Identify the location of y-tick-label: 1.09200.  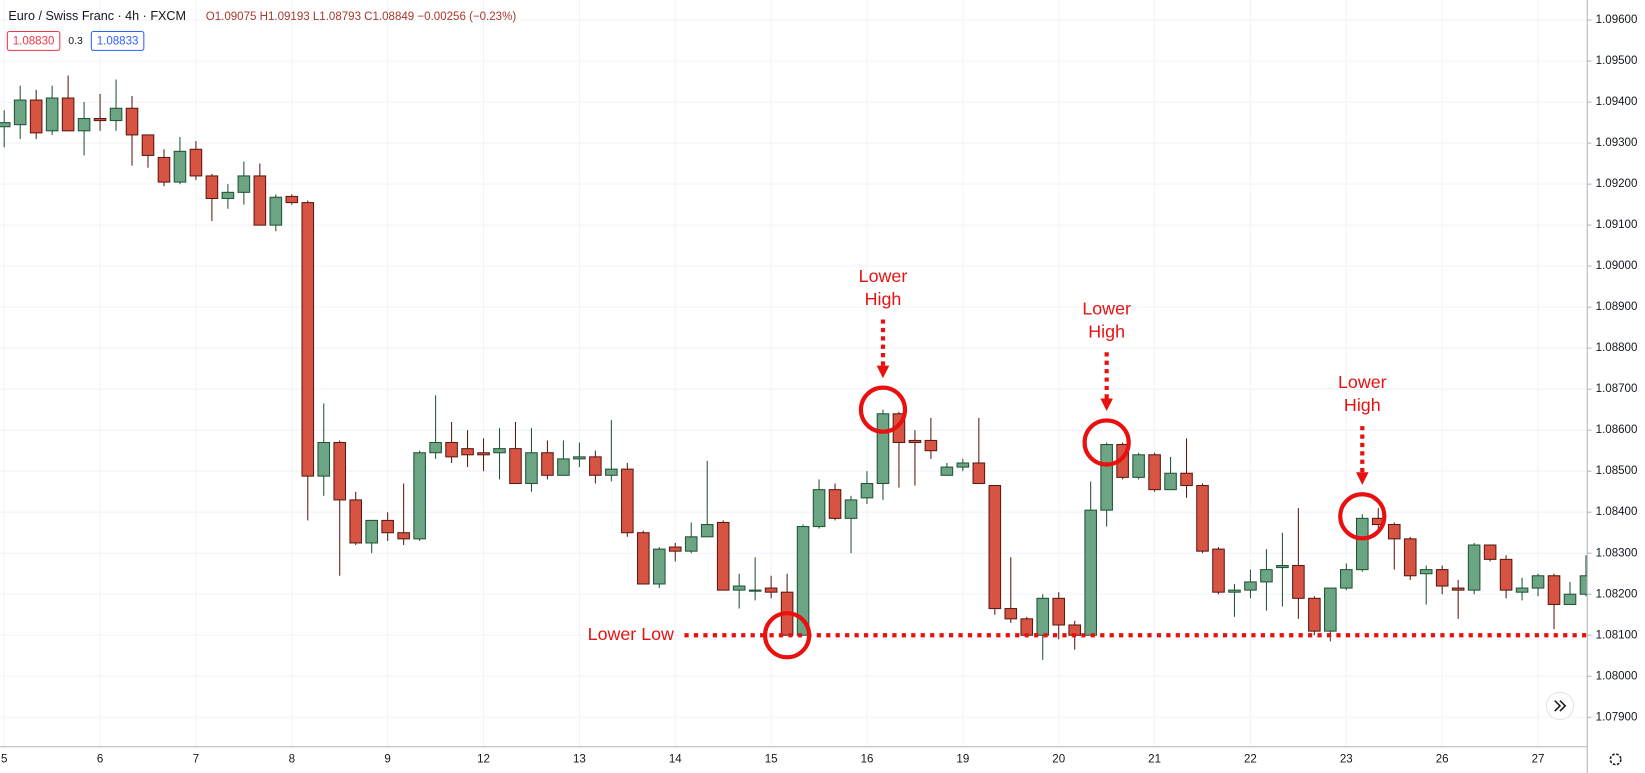
(1617, 184).